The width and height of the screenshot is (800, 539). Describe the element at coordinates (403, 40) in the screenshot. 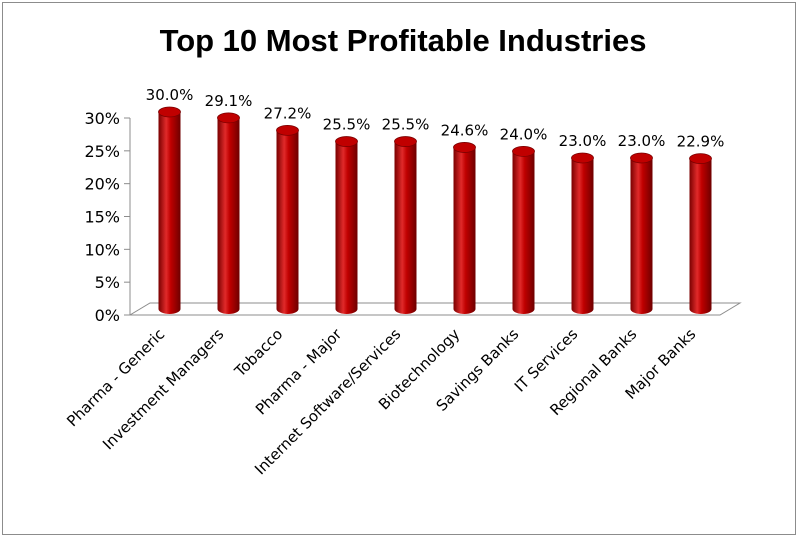

I see `chart-title: Top 10 Most Profitable Industries` at that location.